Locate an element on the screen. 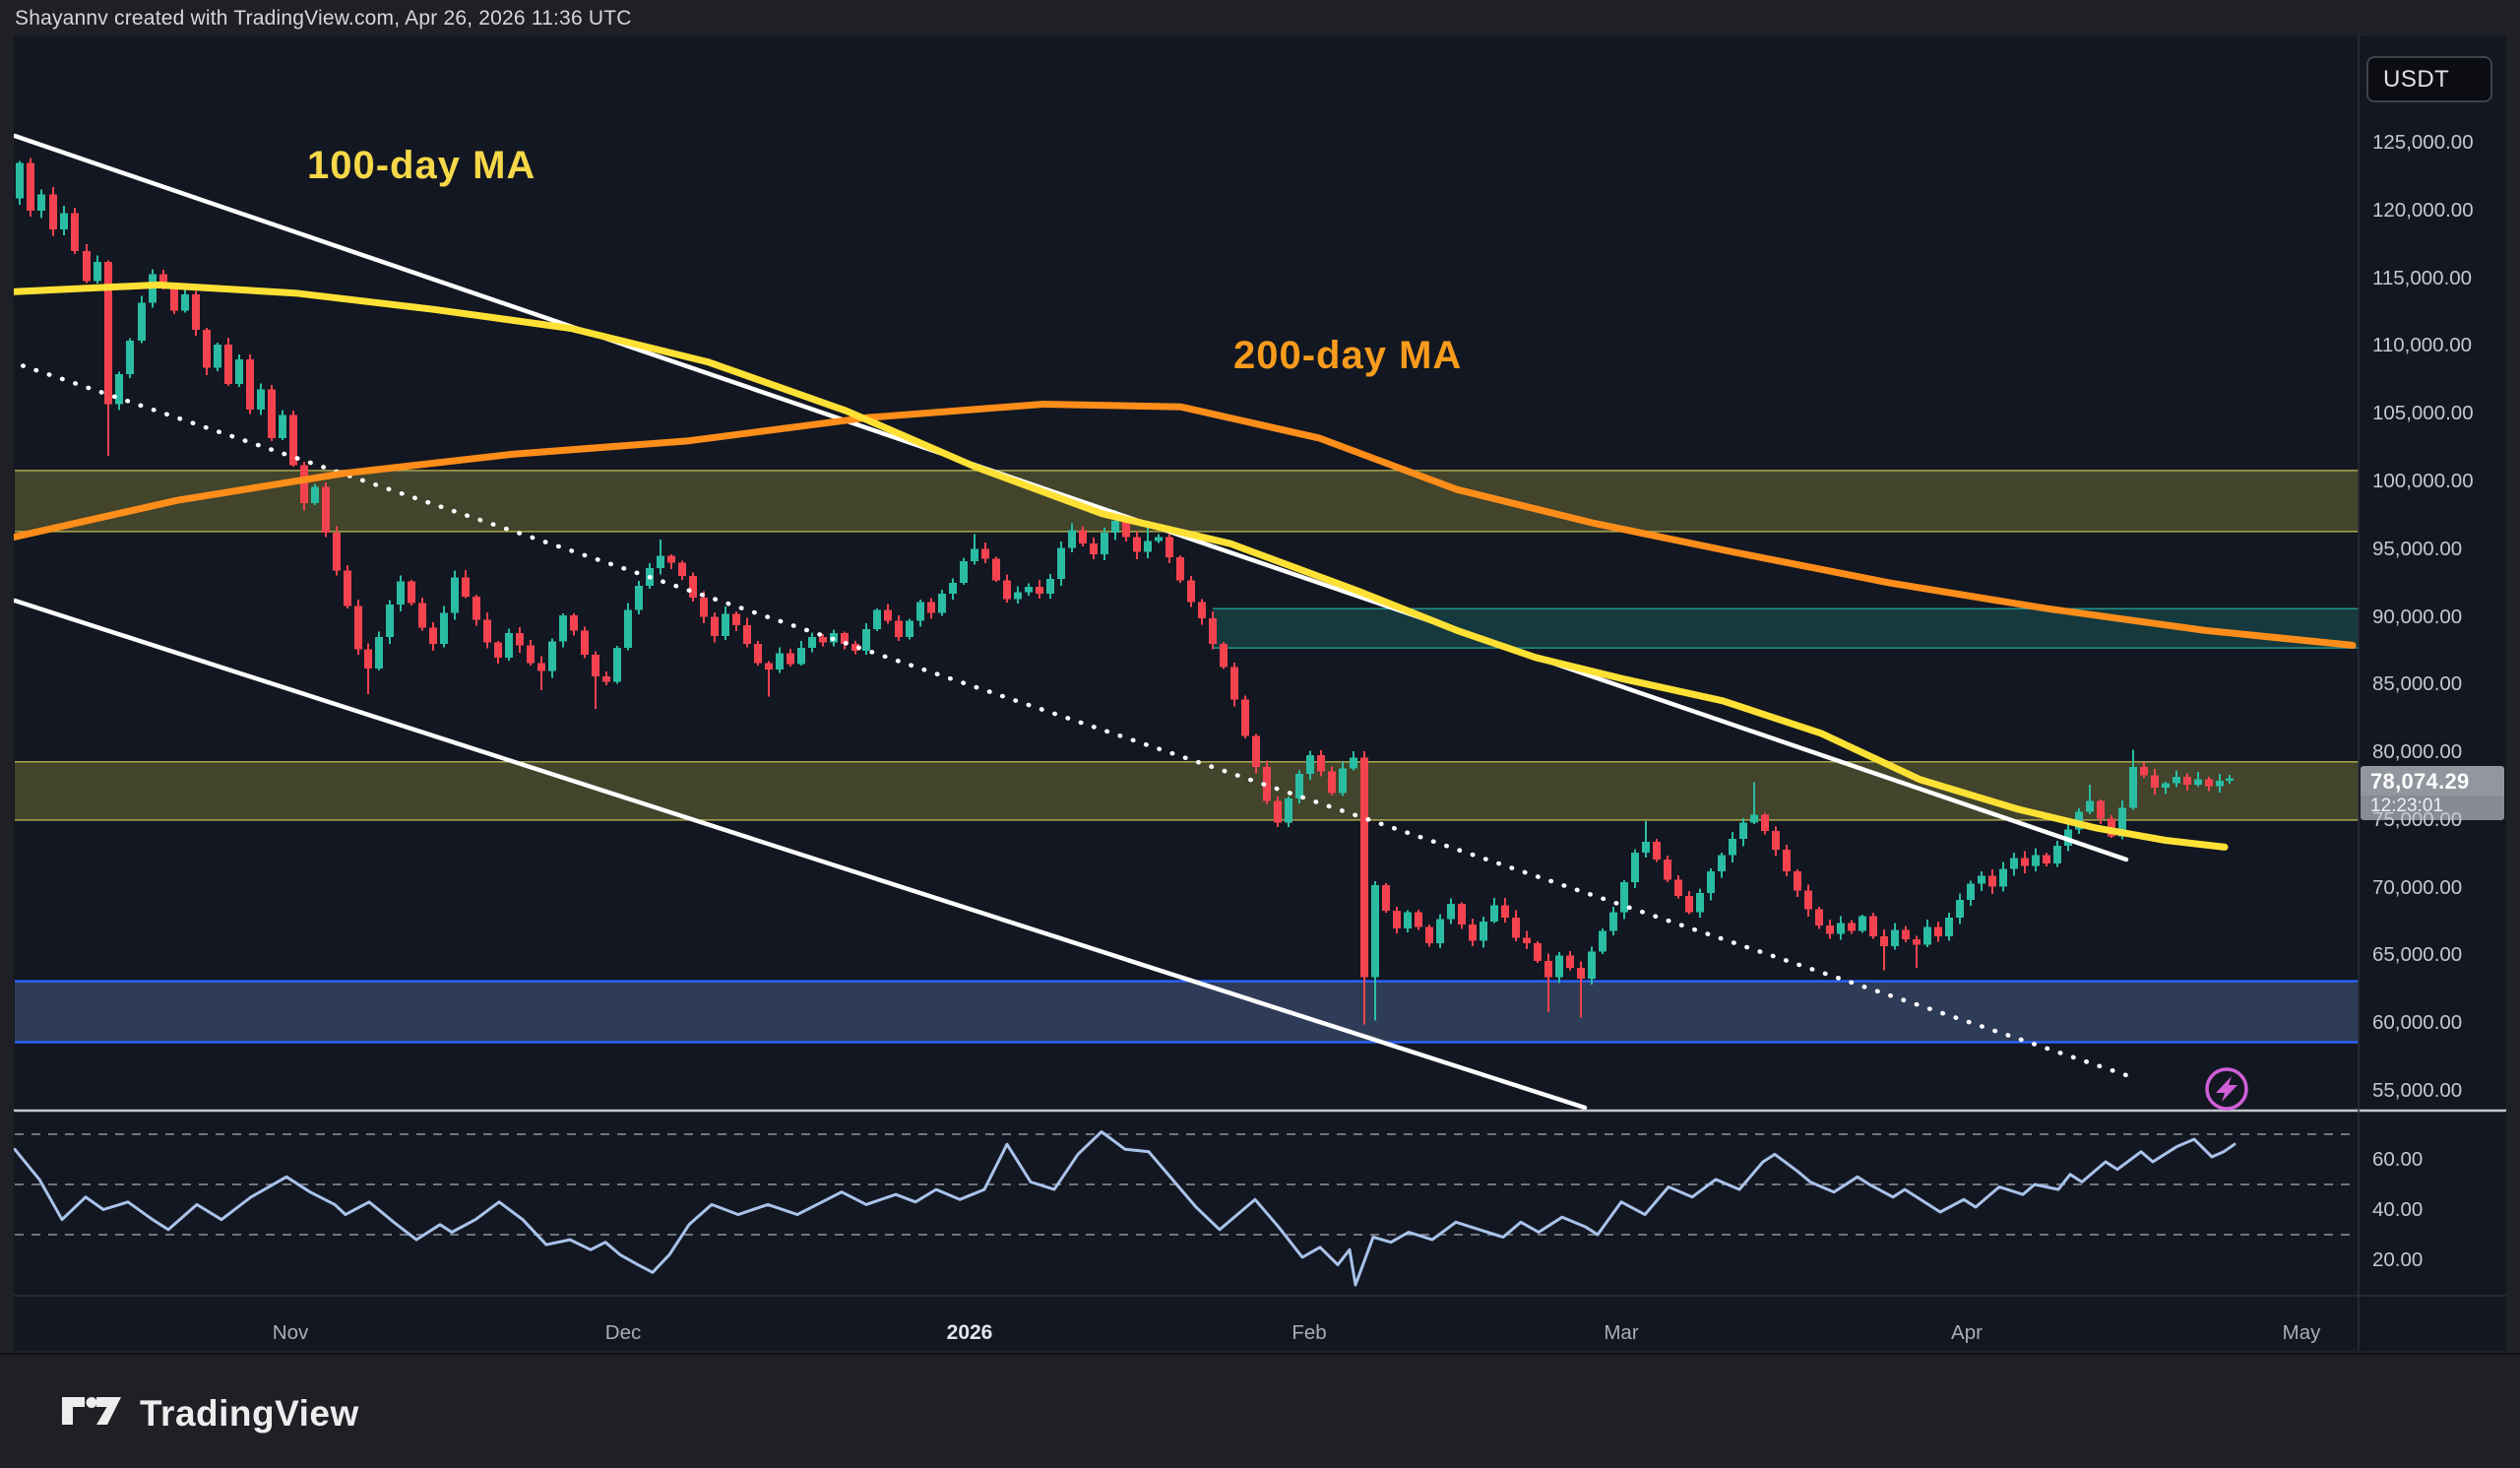 The width and height of the screenshot is (2520, 1468). rsi-line is located at coordinates (1125, 1209).